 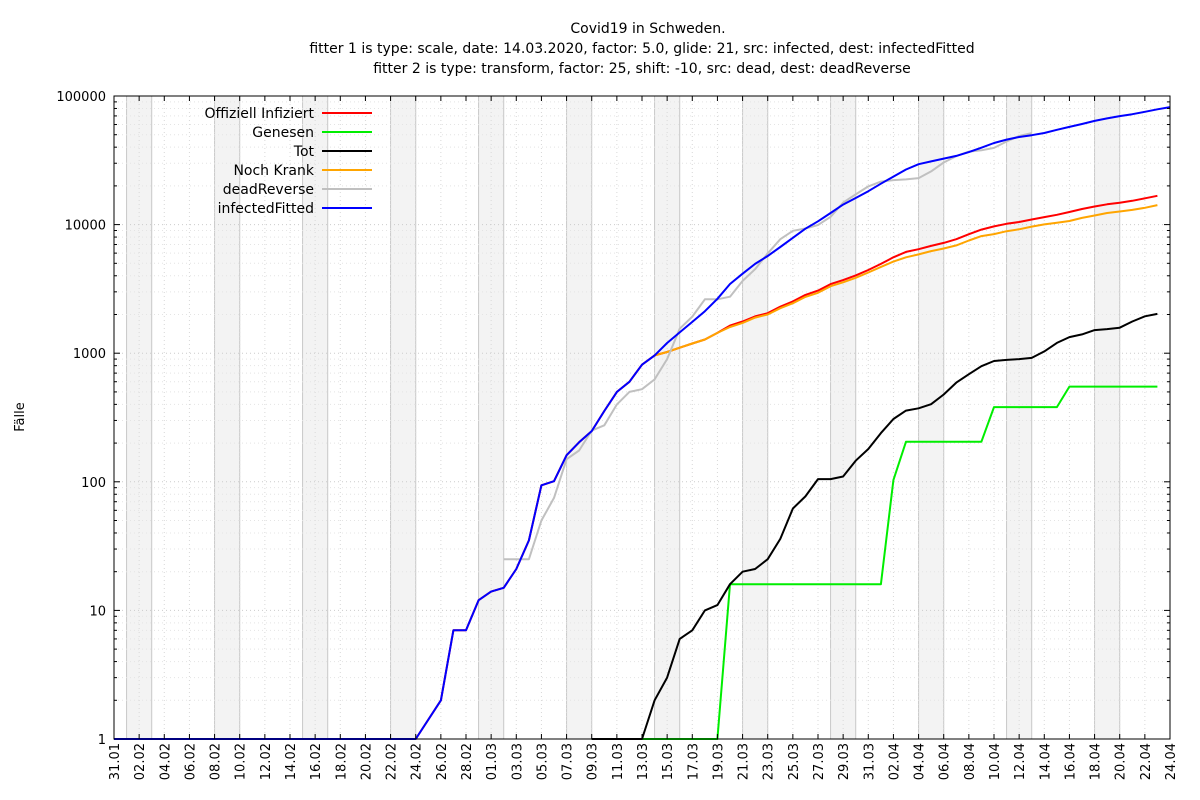 I want to click on x-tick-label: 16.04, so click(x=1070, y=761).